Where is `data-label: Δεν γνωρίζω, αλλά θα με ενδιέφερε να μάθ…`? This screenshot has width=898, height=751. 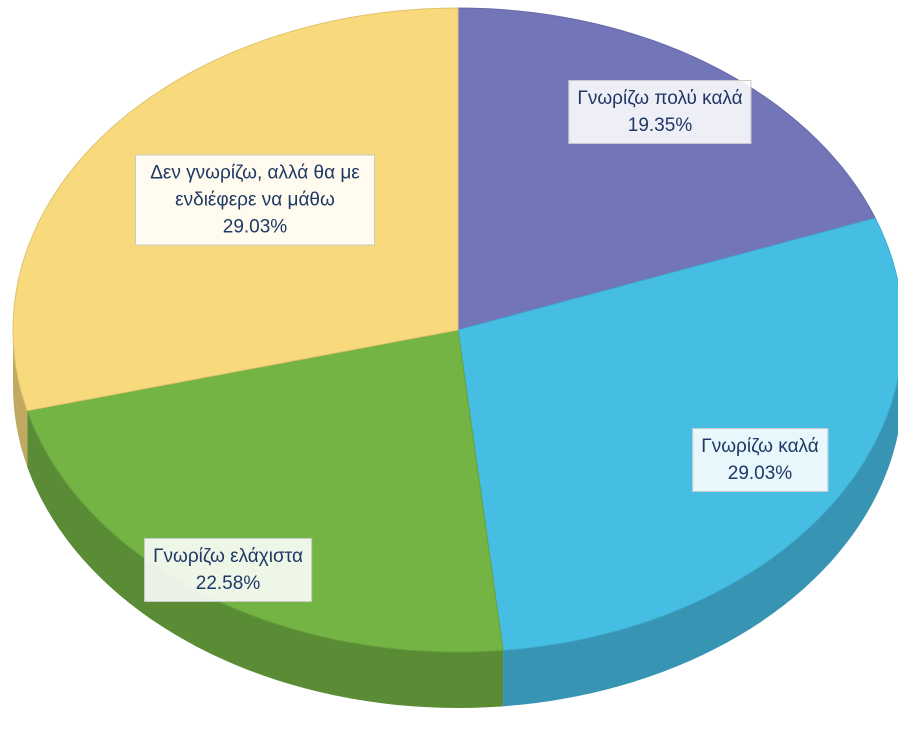 data-label: Δεν γνωρίζω, αλλά θα με ενδιέφερε να μάθ… is located at coordinates (255, 200).